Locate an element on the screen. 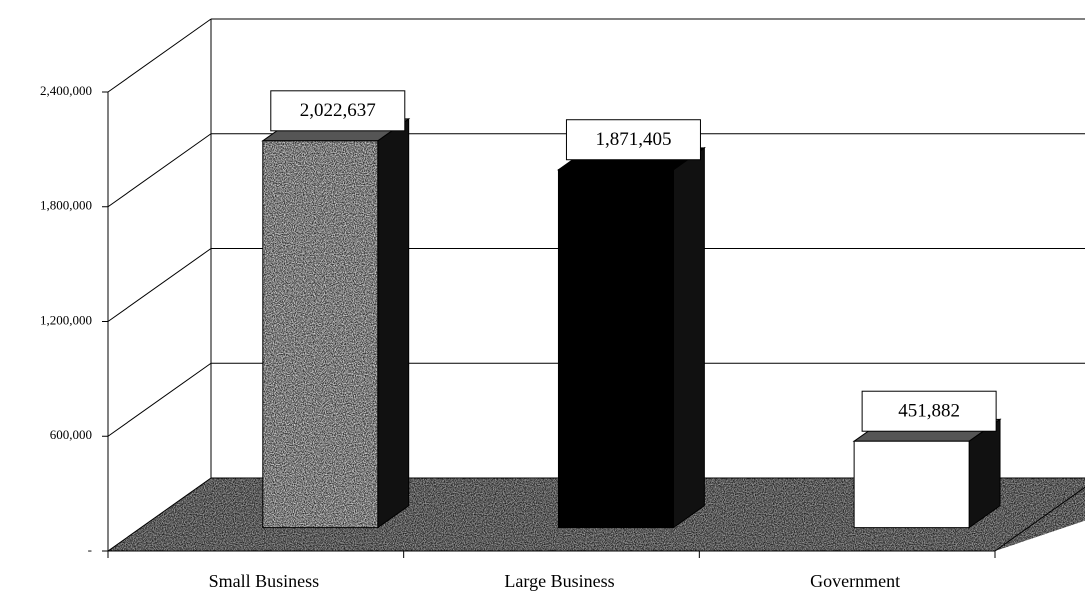 The width and height of the screenshot is (1085, 594). y-tick-label: - is located at coordinates (90, 549).